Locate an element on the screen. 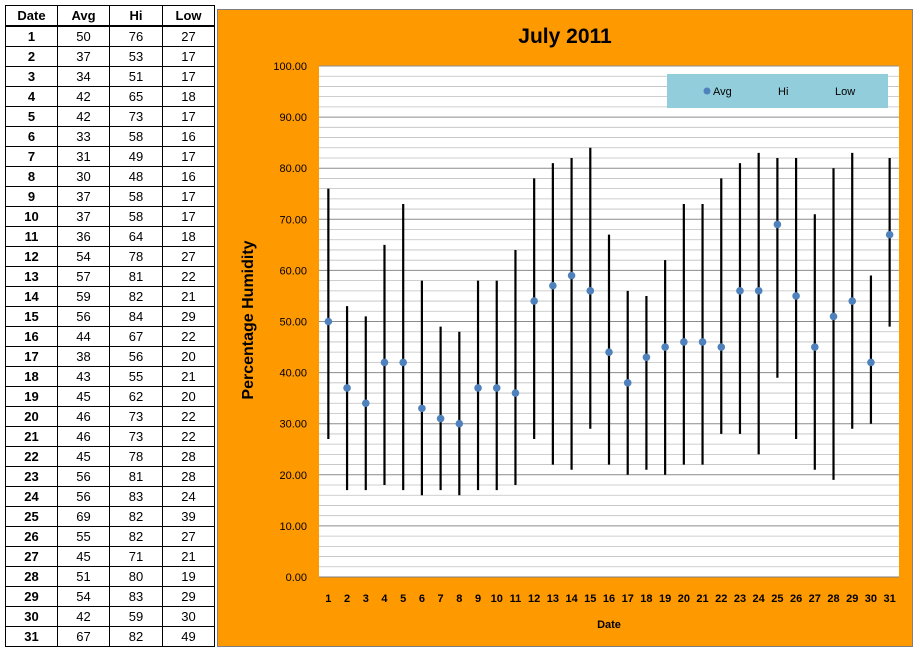  legend-label-avg: Avg is located at coordinates (722, 92).